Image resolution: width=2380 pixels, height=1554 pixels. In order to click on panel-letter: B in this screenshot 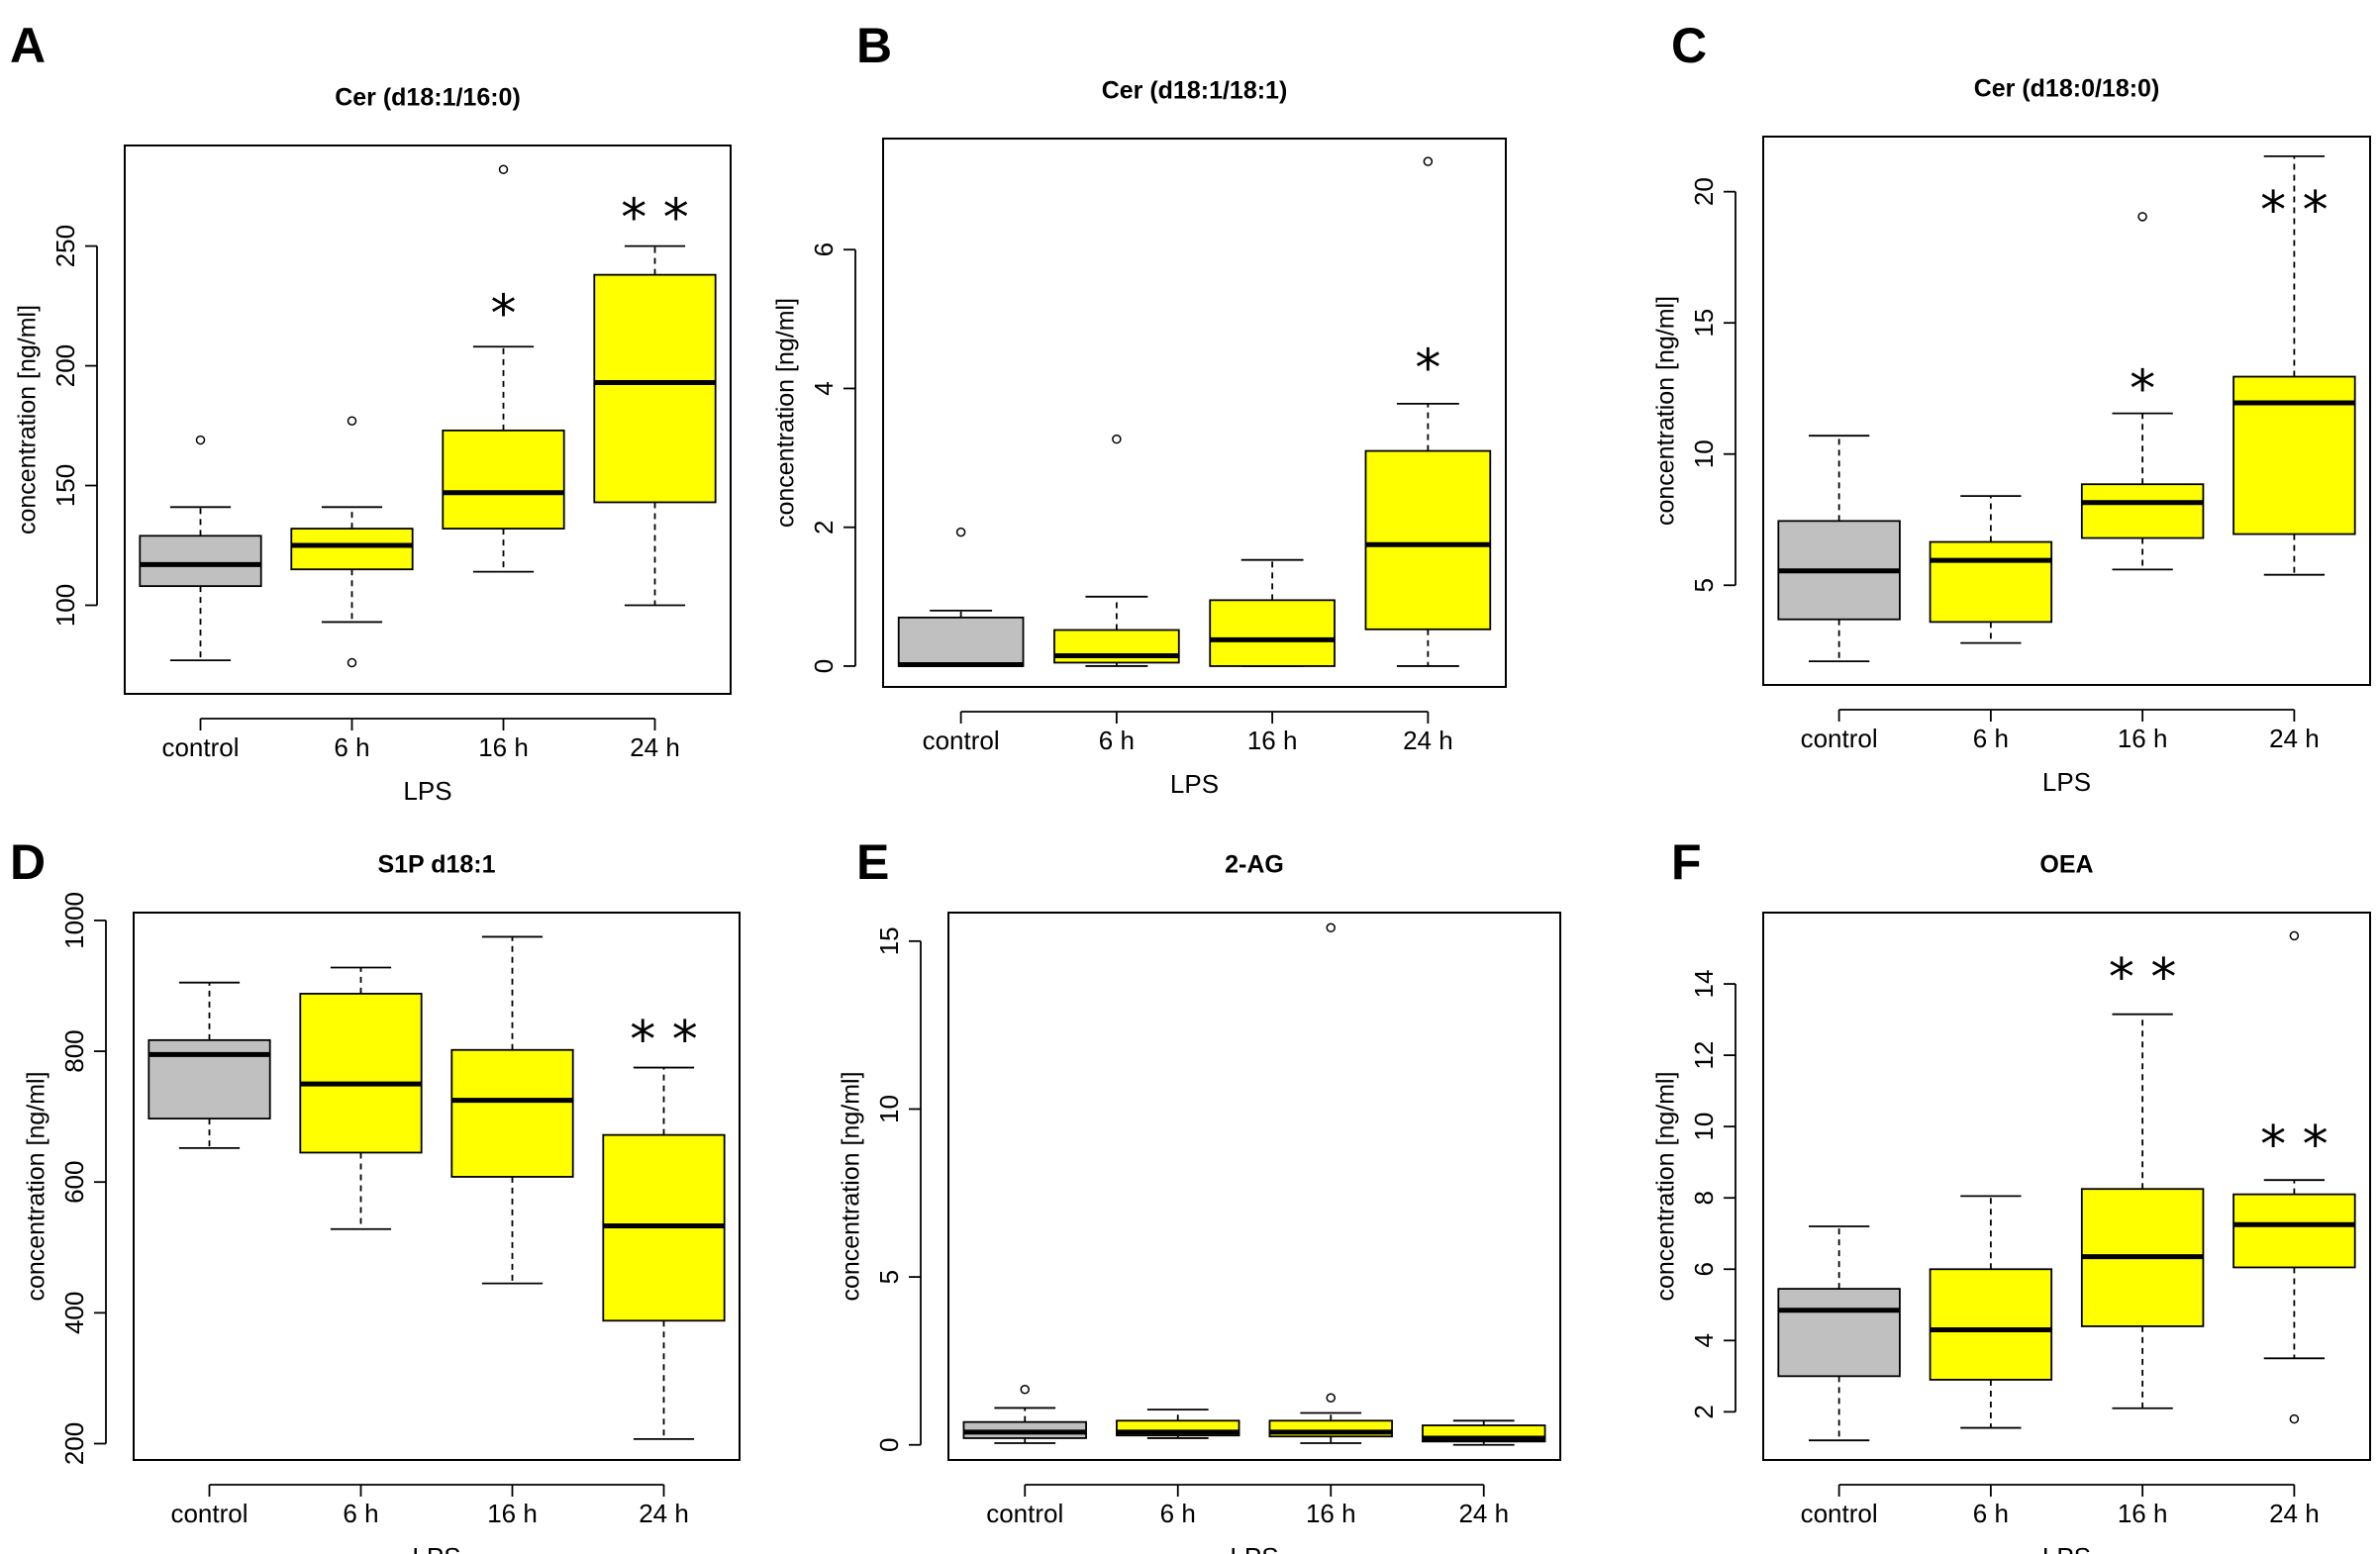, I will do `click(874, 46)`.